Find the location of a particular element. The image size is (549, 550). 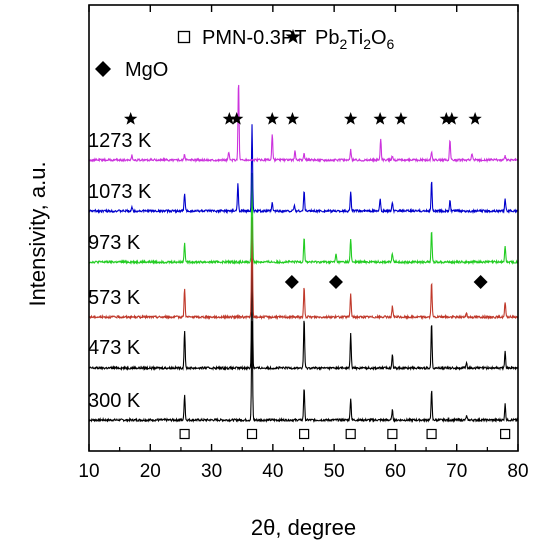

series-973-k is located at coordinates (303, 219).